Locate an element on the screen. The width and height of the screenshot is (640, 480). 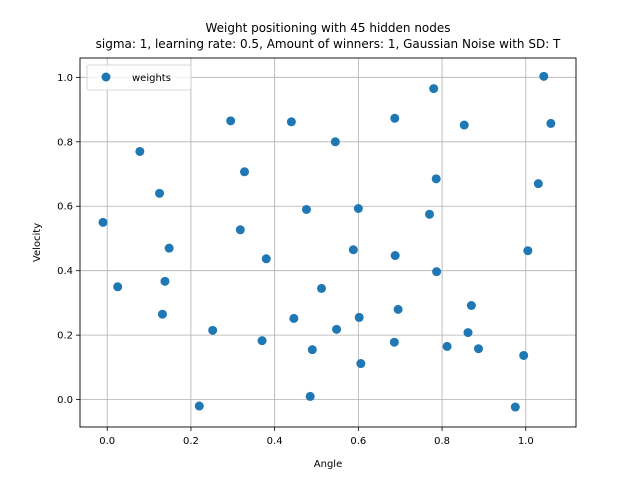
y-tick-label: 0.0 is located at coordinates (65, 400).